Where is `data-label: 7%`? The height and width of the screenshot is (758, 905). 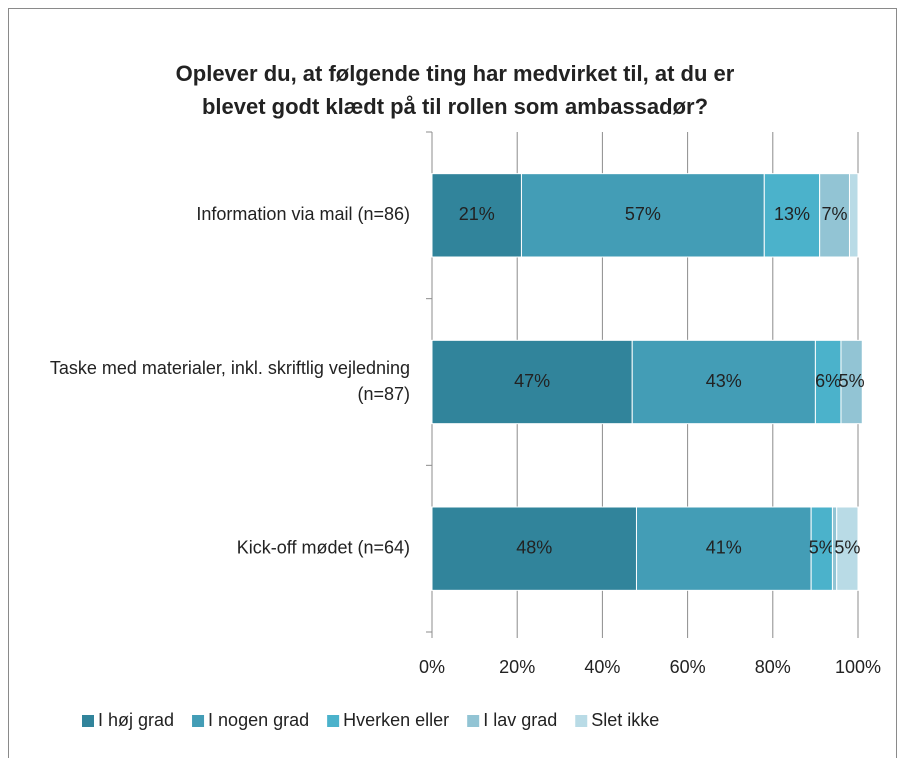
data-label: 7% is located at coordinates (835, 214).